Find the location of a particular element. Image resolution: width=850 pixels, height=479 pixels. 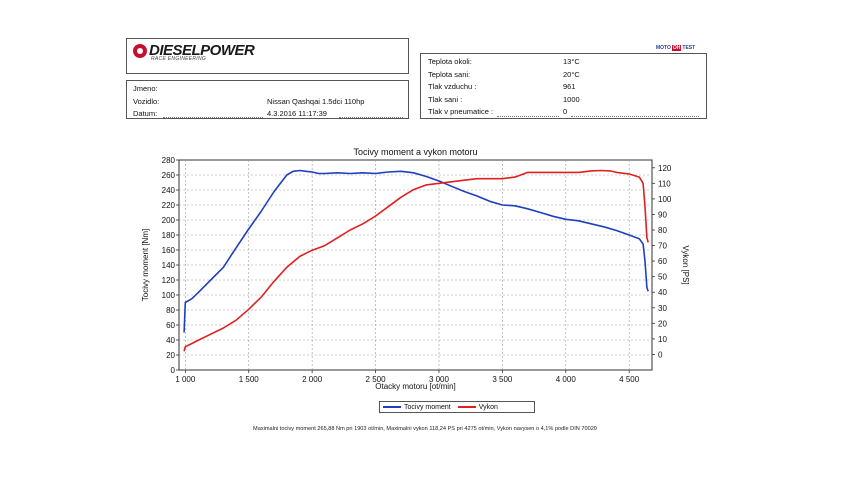

y2-tick-label: 20 is located at coordinates (662, 323).